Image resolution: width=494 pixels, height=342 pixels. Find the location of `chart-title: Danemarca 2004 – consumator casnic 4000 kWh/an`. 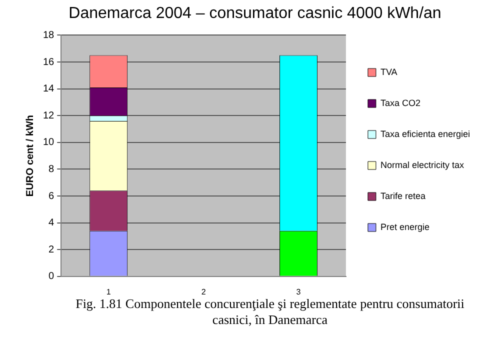

chart-title: Danemarca 2004 – consumator casnic 4000 kWh/an is located at coordinates (255, 13).